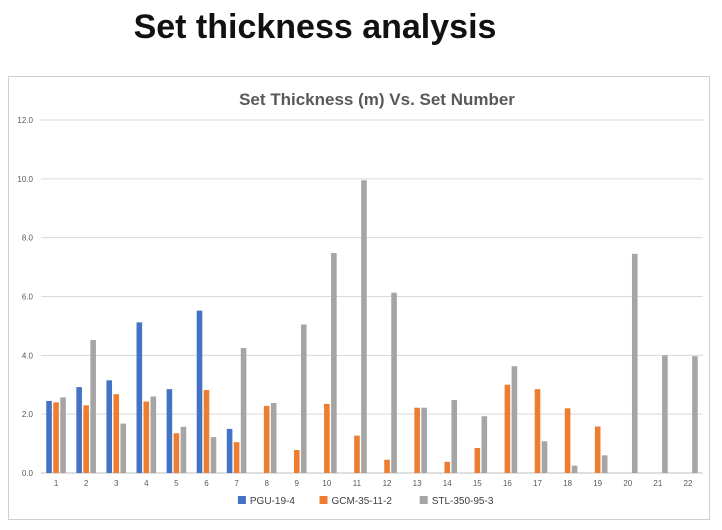  What do you see at coordinates (597, 483) in the screenshot?
I see `x-tick-label: 19` at bounding box center [597, 483].